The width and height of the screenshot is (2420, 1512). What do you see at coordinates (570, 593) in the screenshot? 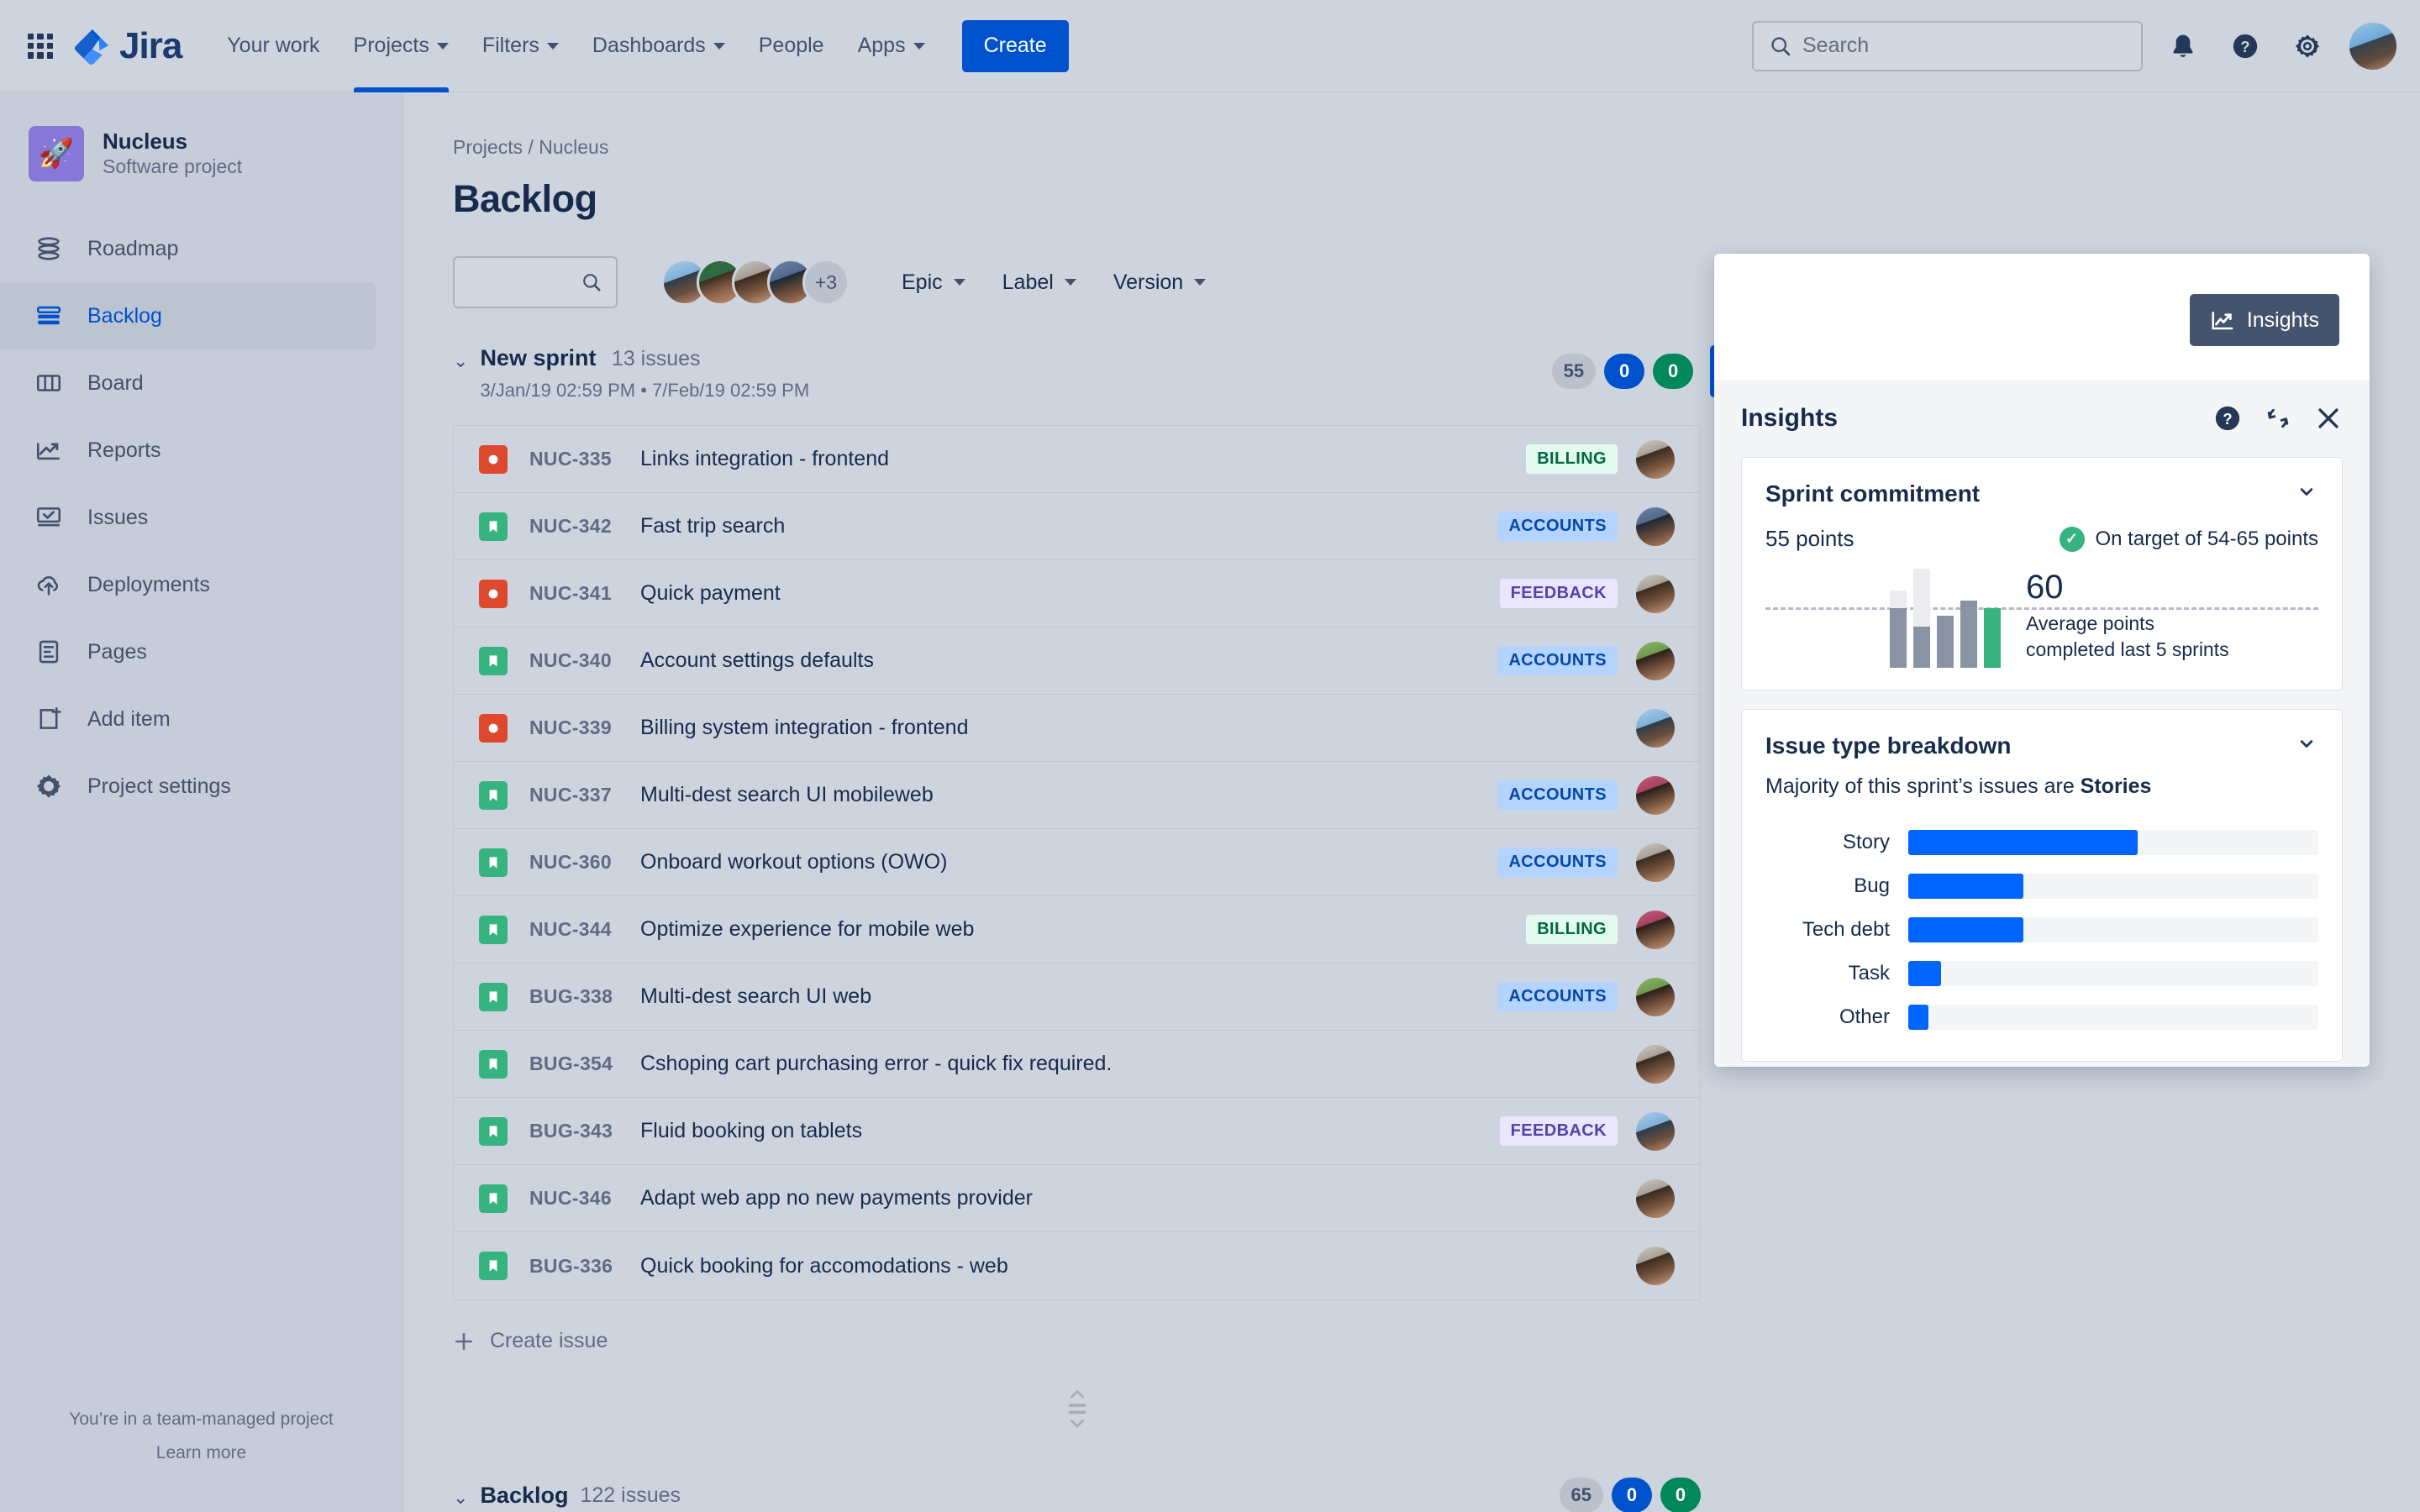
I see `issue-key: NUC-341` at bounding box center [570, 593].